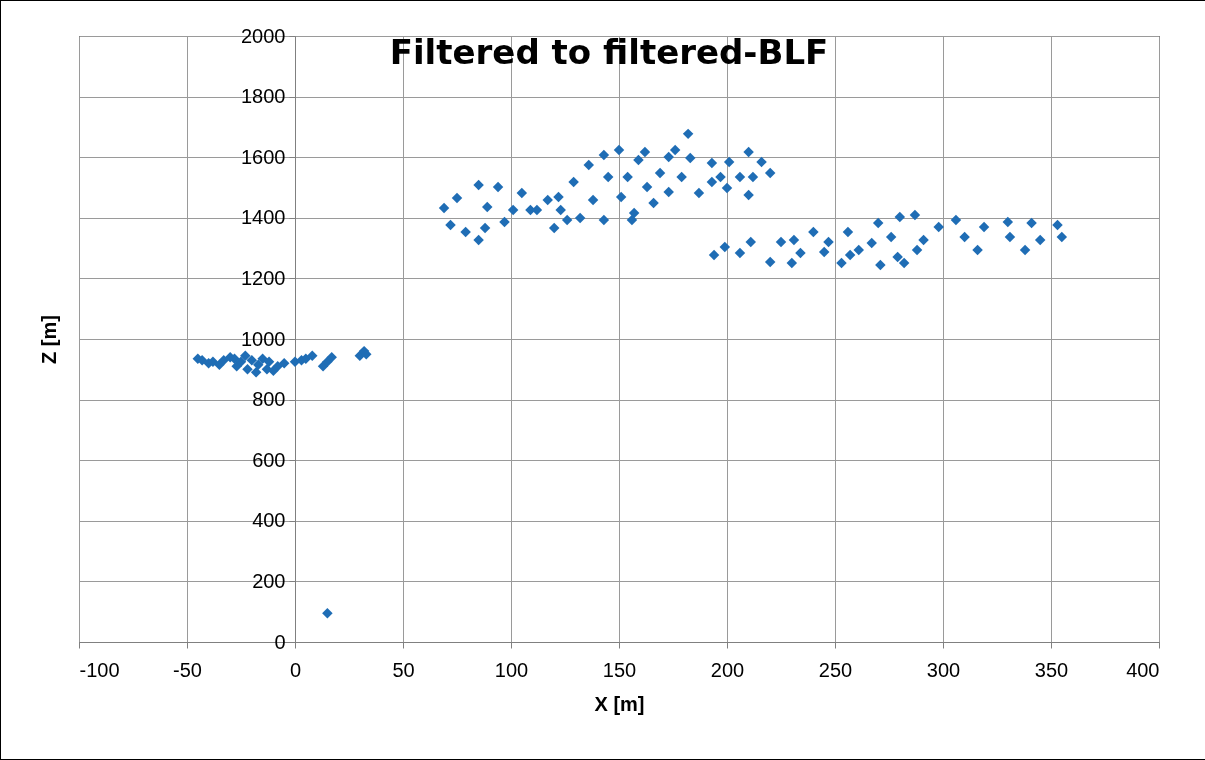  I want to click on y-tick-label: 1000, so click(263, 338).